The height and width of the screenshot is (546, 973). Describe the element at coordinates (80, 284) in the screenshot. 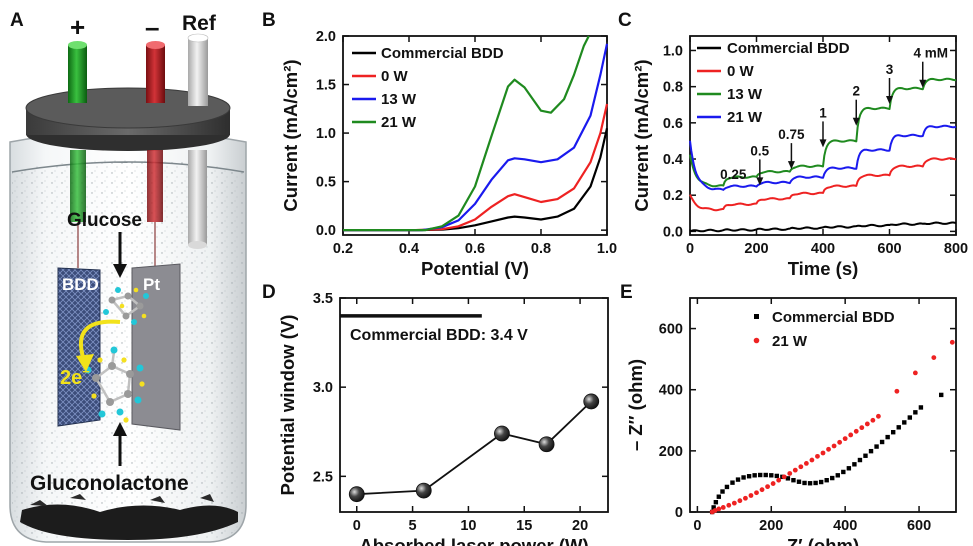

I see `bdd-plate-label: BDD` at that location.